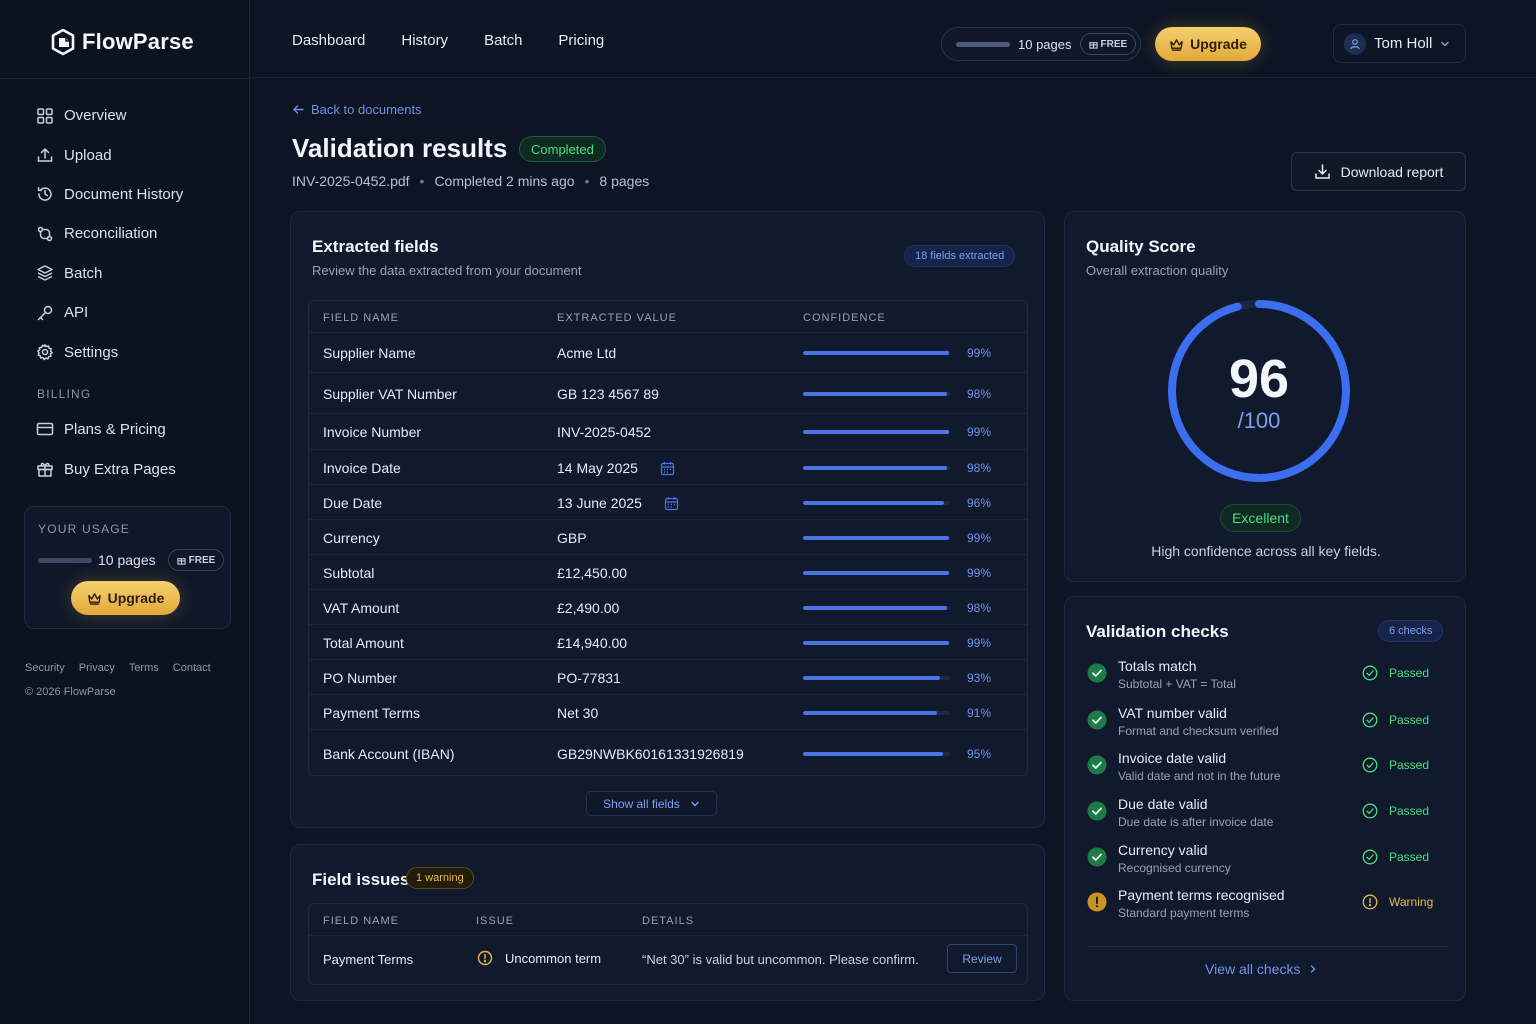 The height and width of the screenshot is (1024, 1536). Describe the element at coordinates (668, 536) in the screenshot. I see `table-row: Currency GBP 99%` at that location.